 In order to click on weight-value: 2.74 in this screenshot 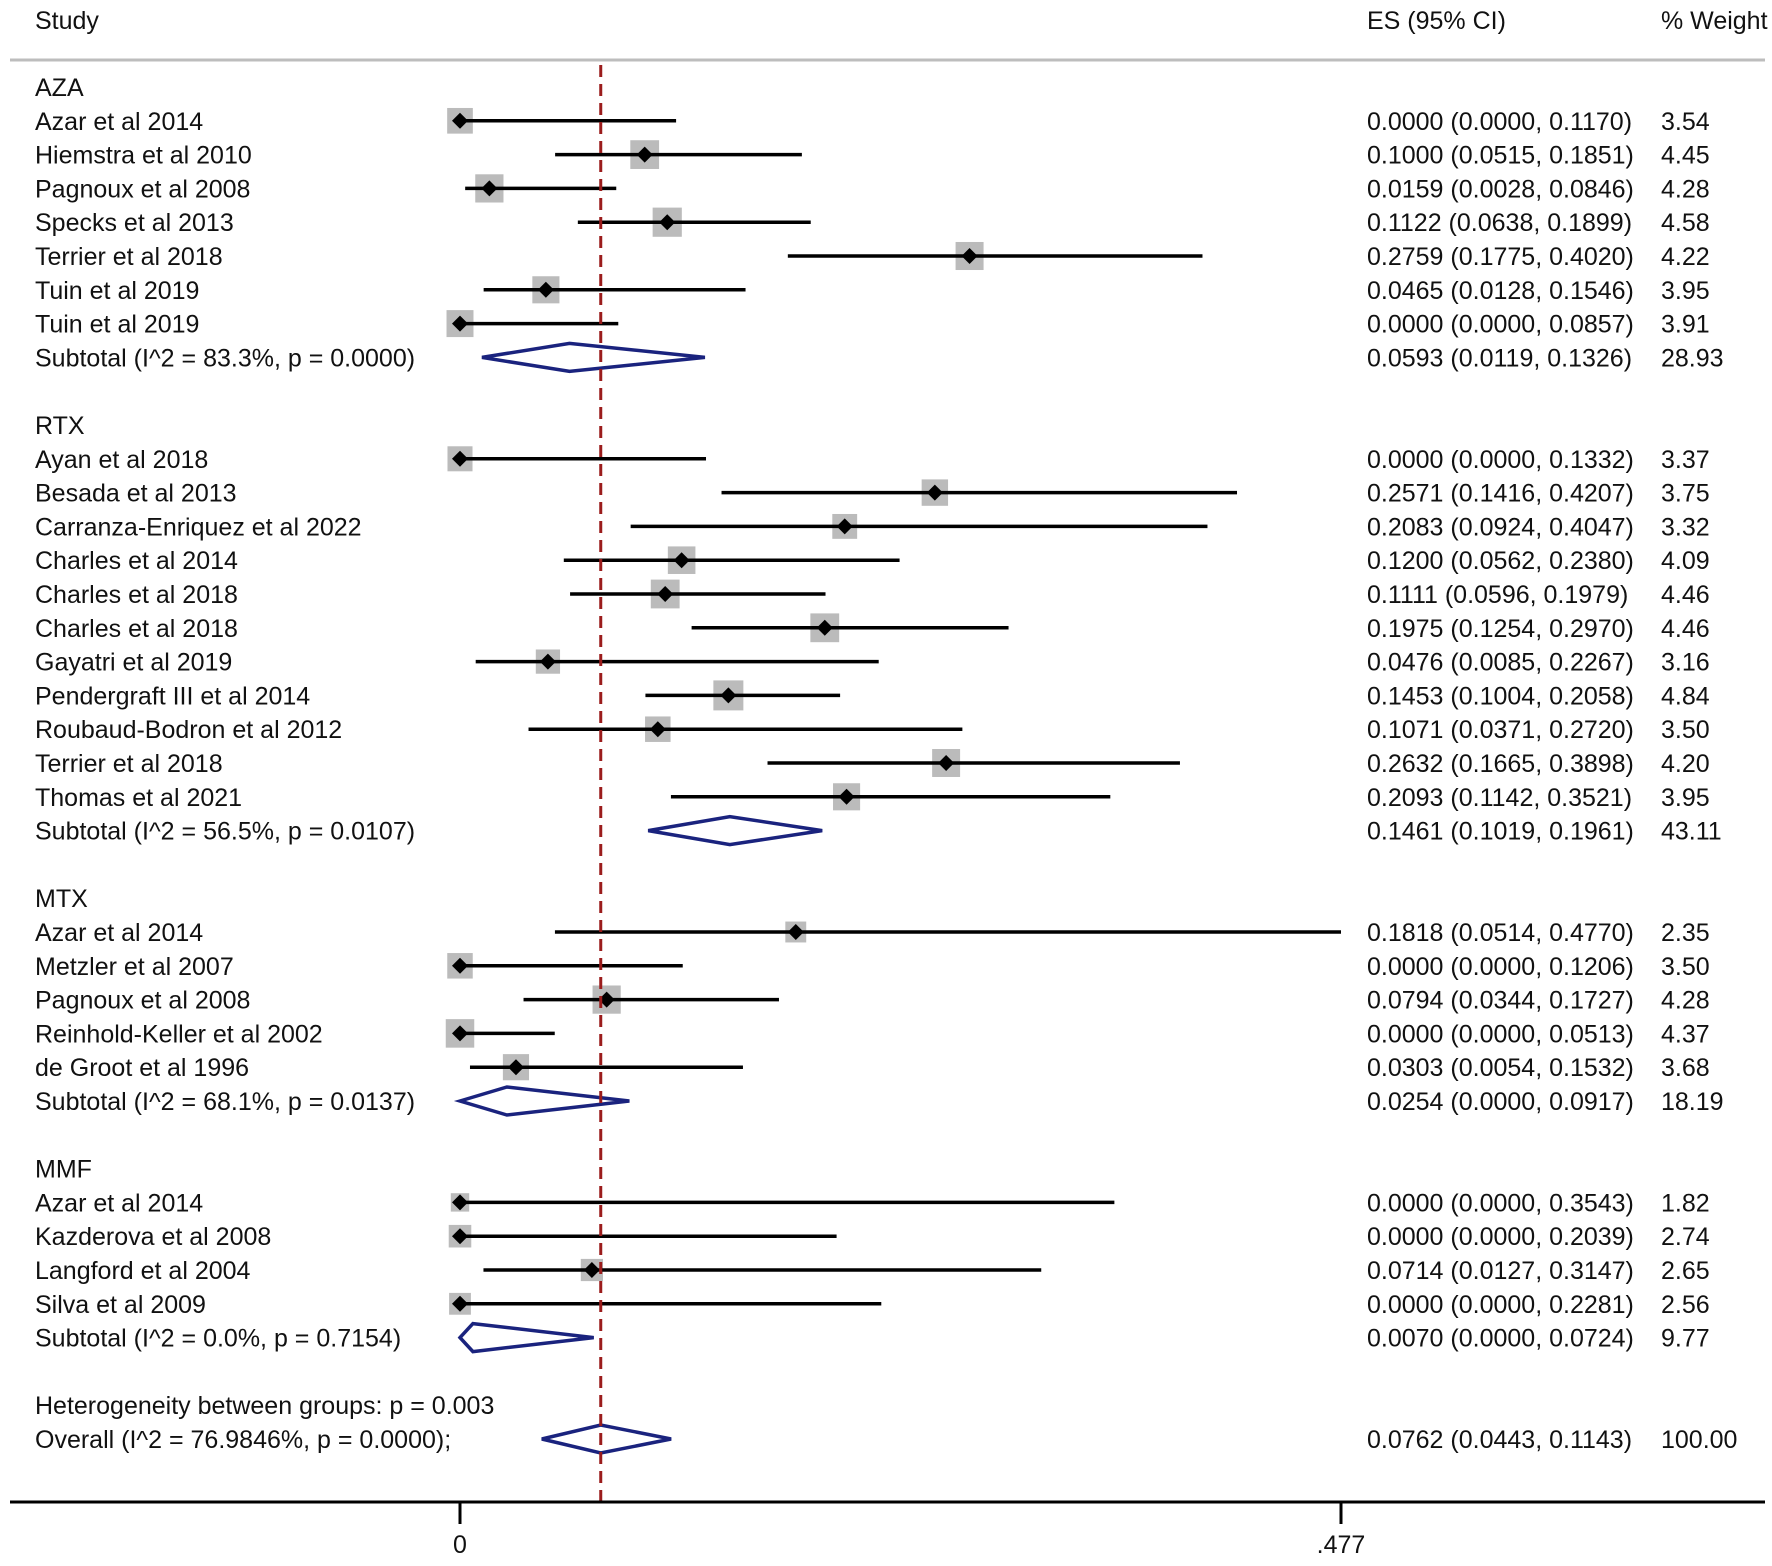, I will do `click(1685, 1237)`.